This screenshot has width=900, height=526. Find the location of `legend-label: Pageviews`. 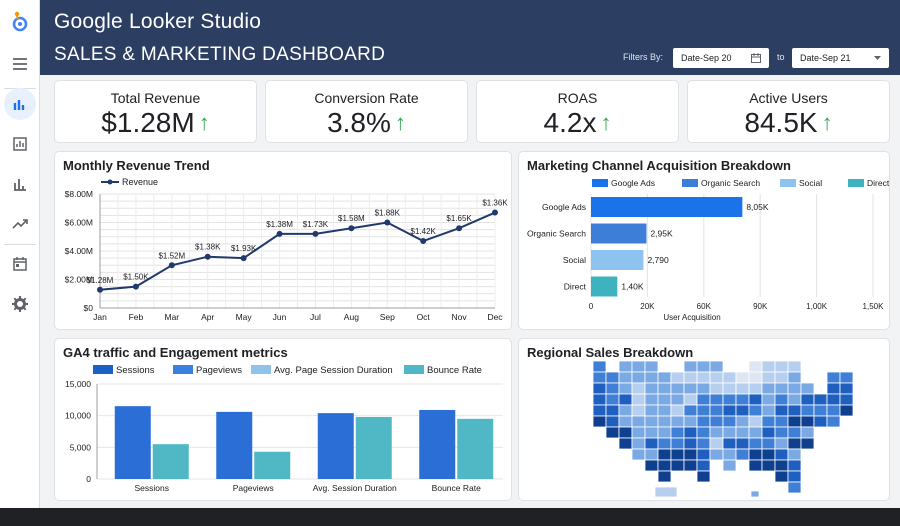

legend-label: Pageviews is located at coordinates (219, 370).